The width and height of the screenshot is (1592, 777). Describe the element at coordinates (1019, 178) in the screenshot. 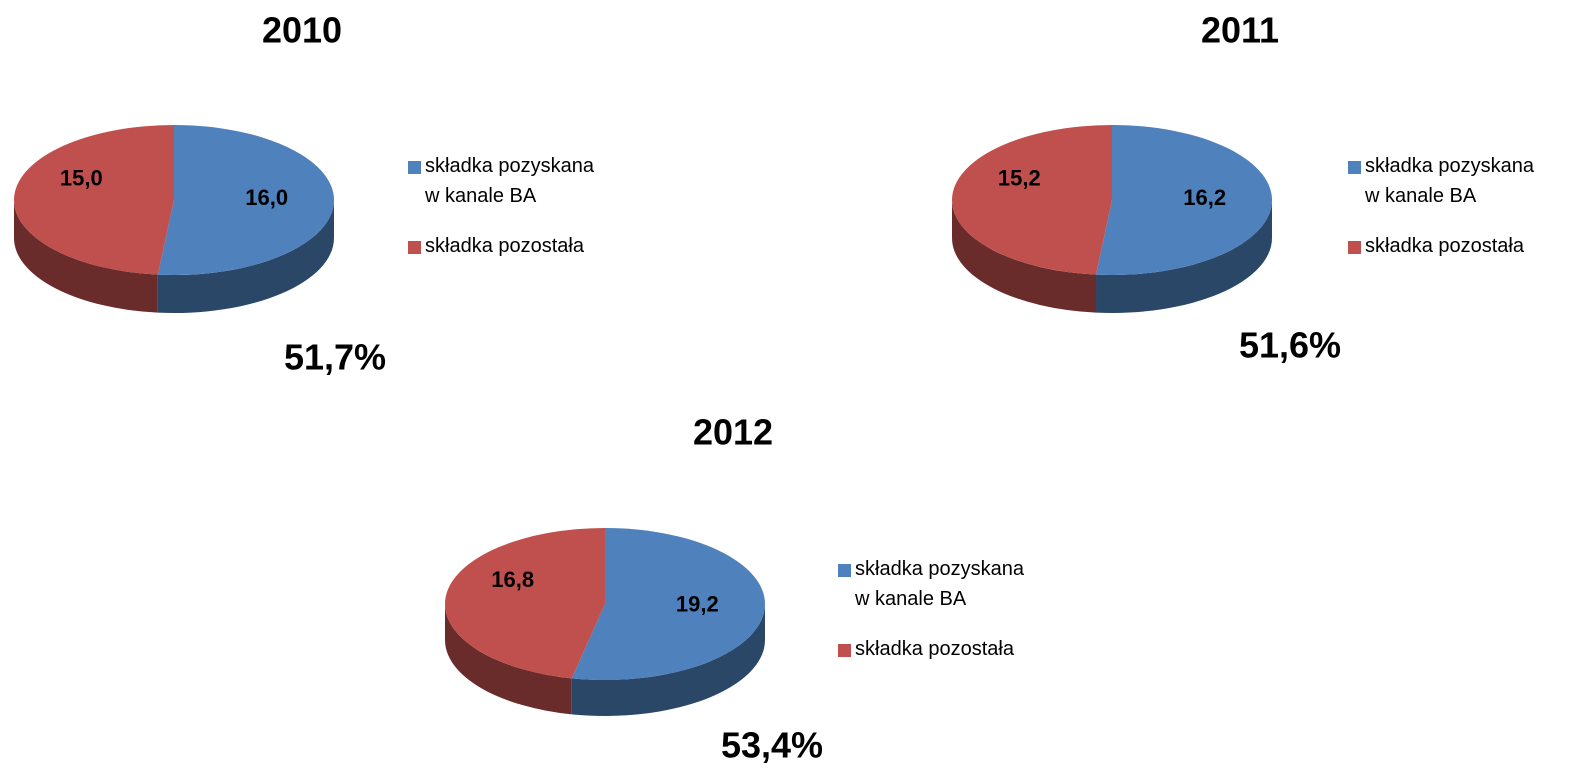

I see `data-label: 15,2` at that location.